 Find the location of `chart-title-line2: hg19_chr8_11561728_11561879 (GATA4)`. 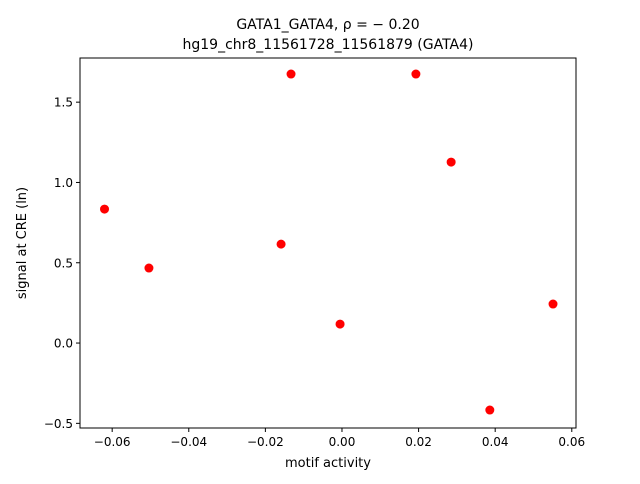

chart-title-line2: hg19_chr8_11561728_11561879 (GATA4) is located at coordinates (328, 45).